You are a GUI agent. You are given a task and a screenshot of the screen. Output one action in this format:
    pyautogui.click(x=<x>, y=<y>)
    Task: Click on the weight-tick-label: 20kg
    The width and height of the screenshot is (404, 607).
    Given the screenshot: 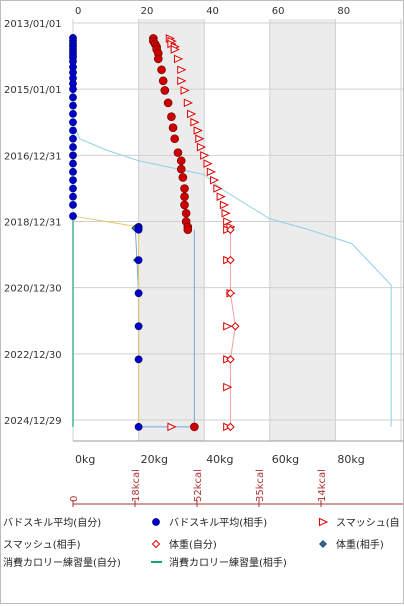 What is the action you would take?
    pyautogui.click(x=154, y=459)
    